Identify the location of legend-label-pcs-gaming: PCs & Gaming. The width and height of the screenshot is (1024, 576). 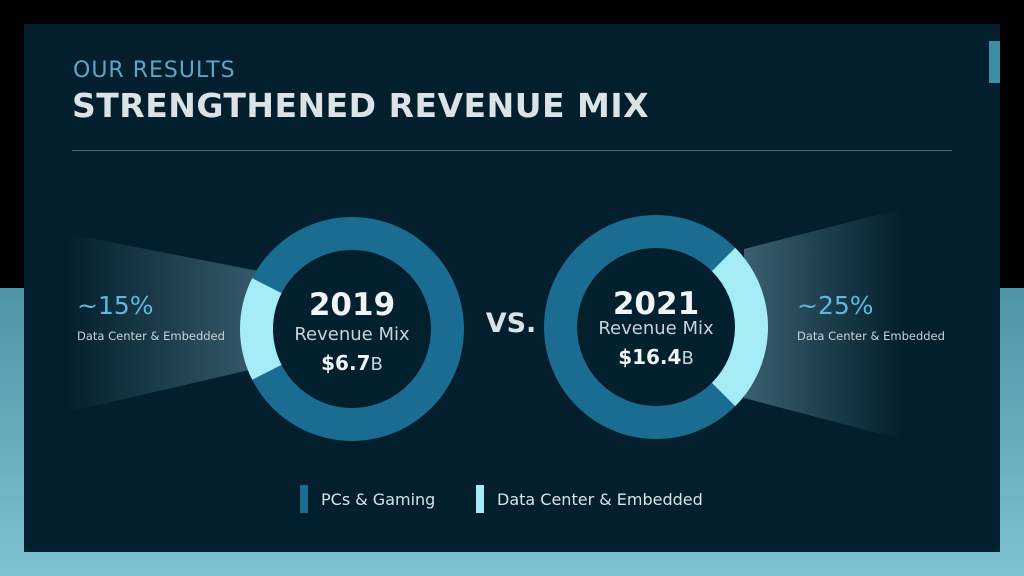
(378, 499).